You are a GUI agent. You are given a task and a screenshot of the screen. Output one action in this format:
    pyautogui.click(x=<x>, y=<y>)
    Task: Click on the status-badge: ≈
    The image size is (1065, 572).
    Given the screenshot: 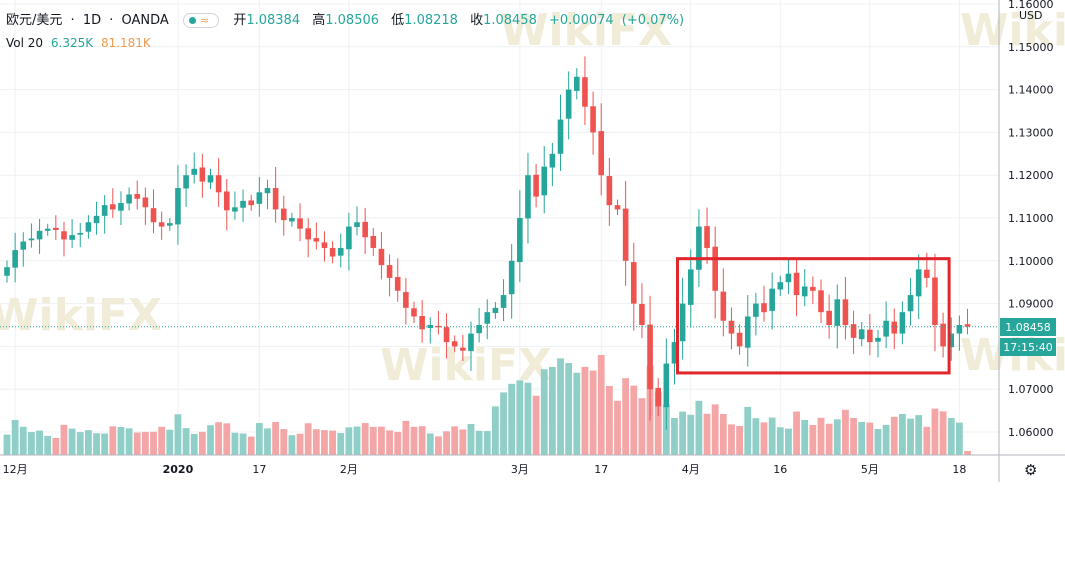 What is the action you would take?
    pyautogui.click(x=201, y=20)
    